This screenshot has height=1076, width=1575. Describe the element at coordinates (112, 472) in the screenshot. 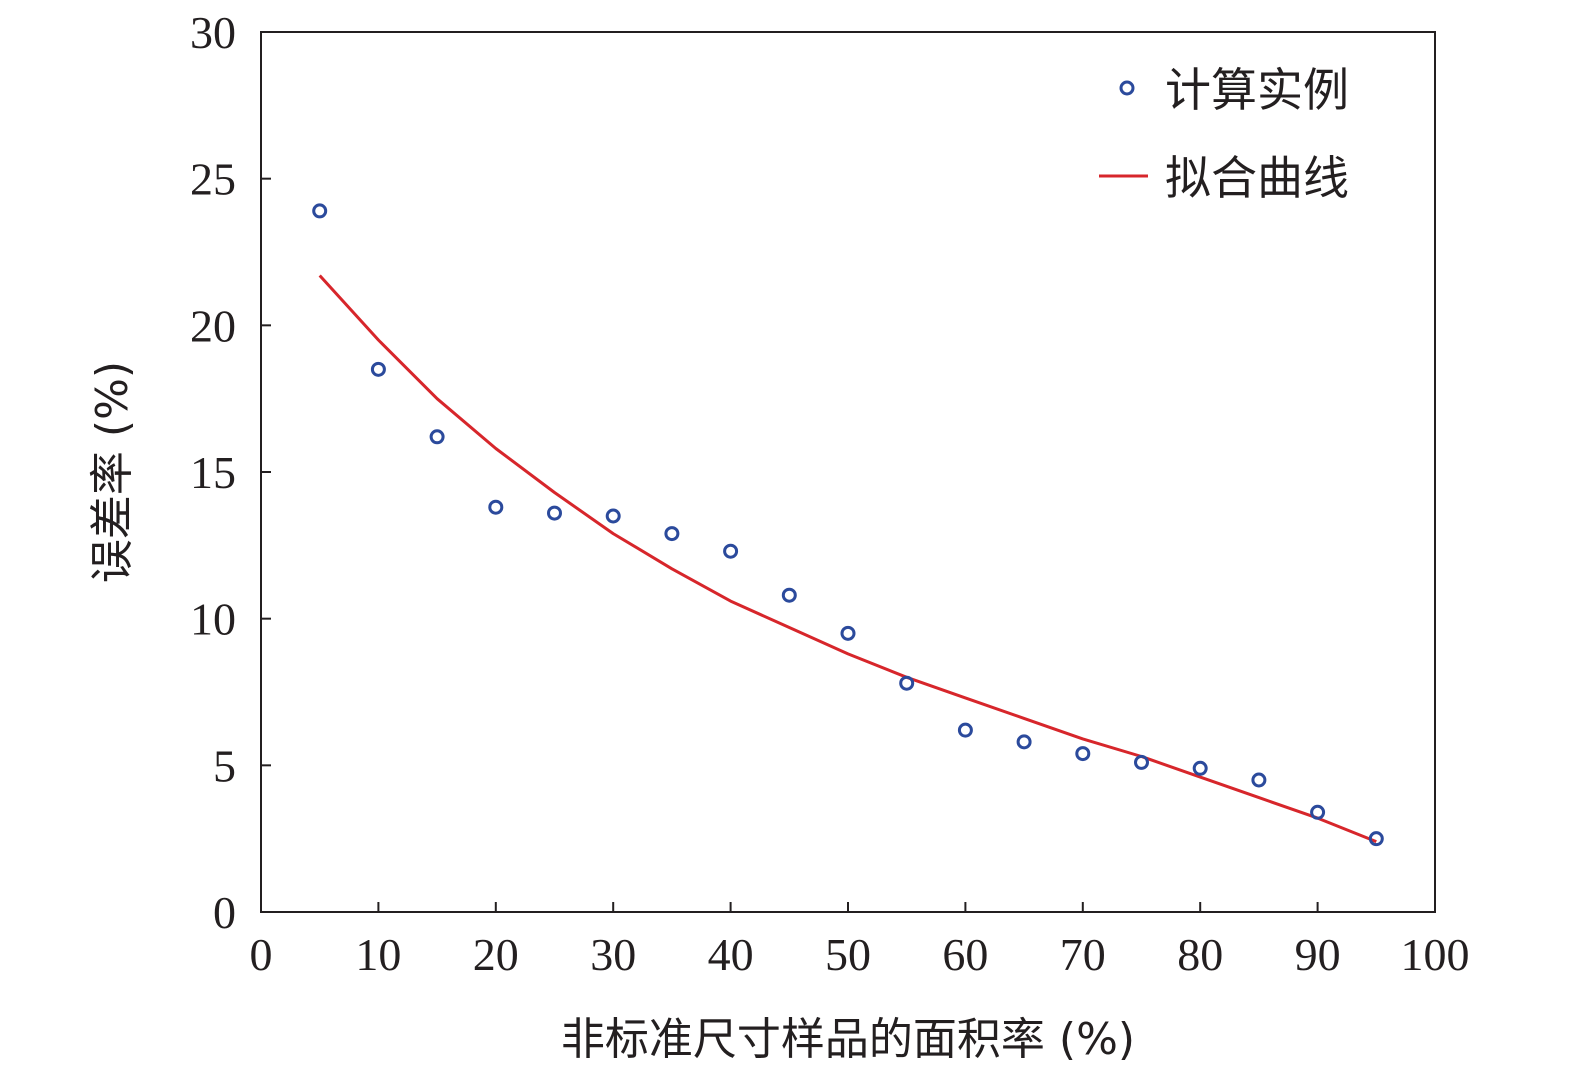

I see `y-axis-title: 误差率 (%)` at that location.